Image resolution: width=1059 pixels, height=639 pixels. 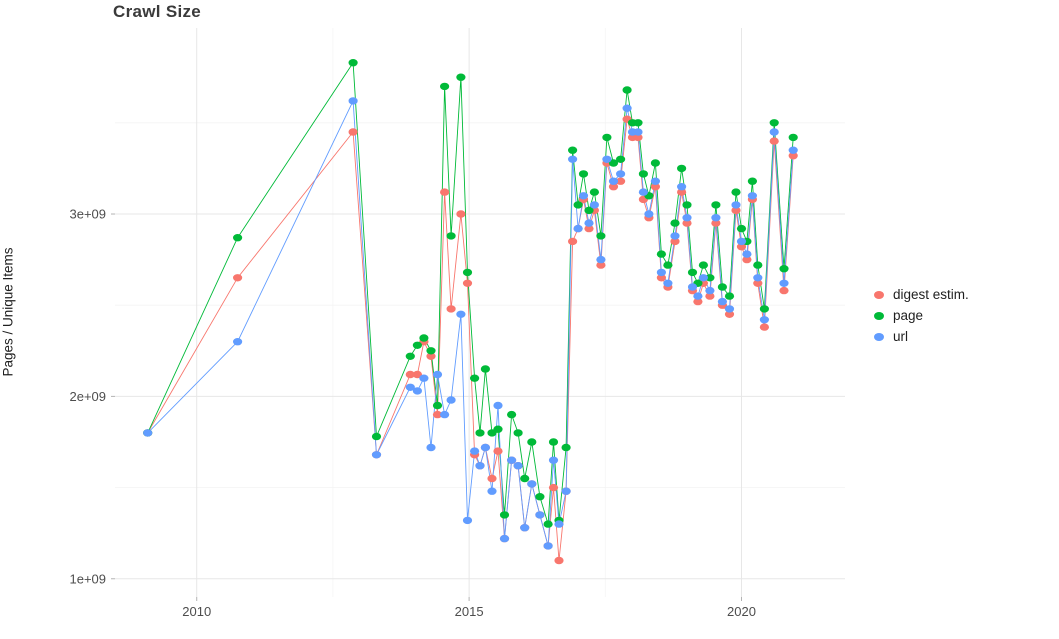 What do you see at coordinates (741, 611) in the screenshot?
I see `x-tick-label: 2020` at bounding box center [741, 611].